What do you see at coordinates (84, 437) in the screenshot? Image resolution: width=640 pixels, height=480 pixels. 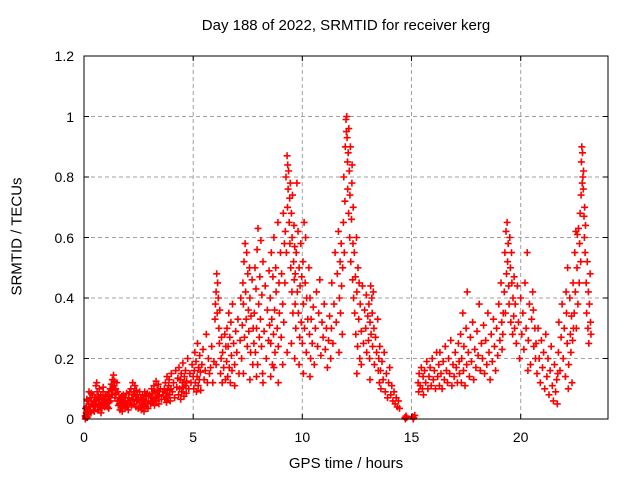 I see `x-tick-label: 0` at bounding box center [84, 437].